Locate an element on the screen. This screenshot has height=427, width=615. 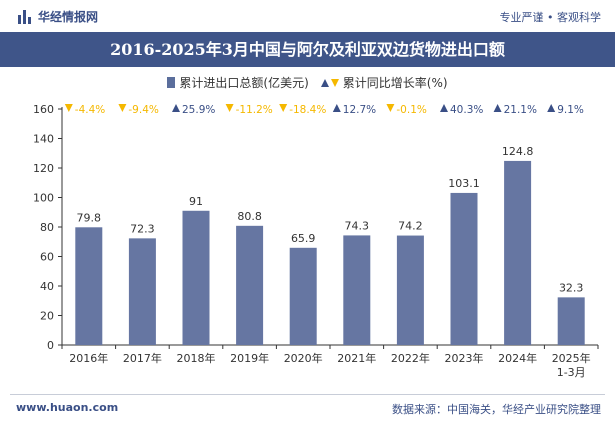
bar-value-label: 74.2 is located at coordinates (410, 226).